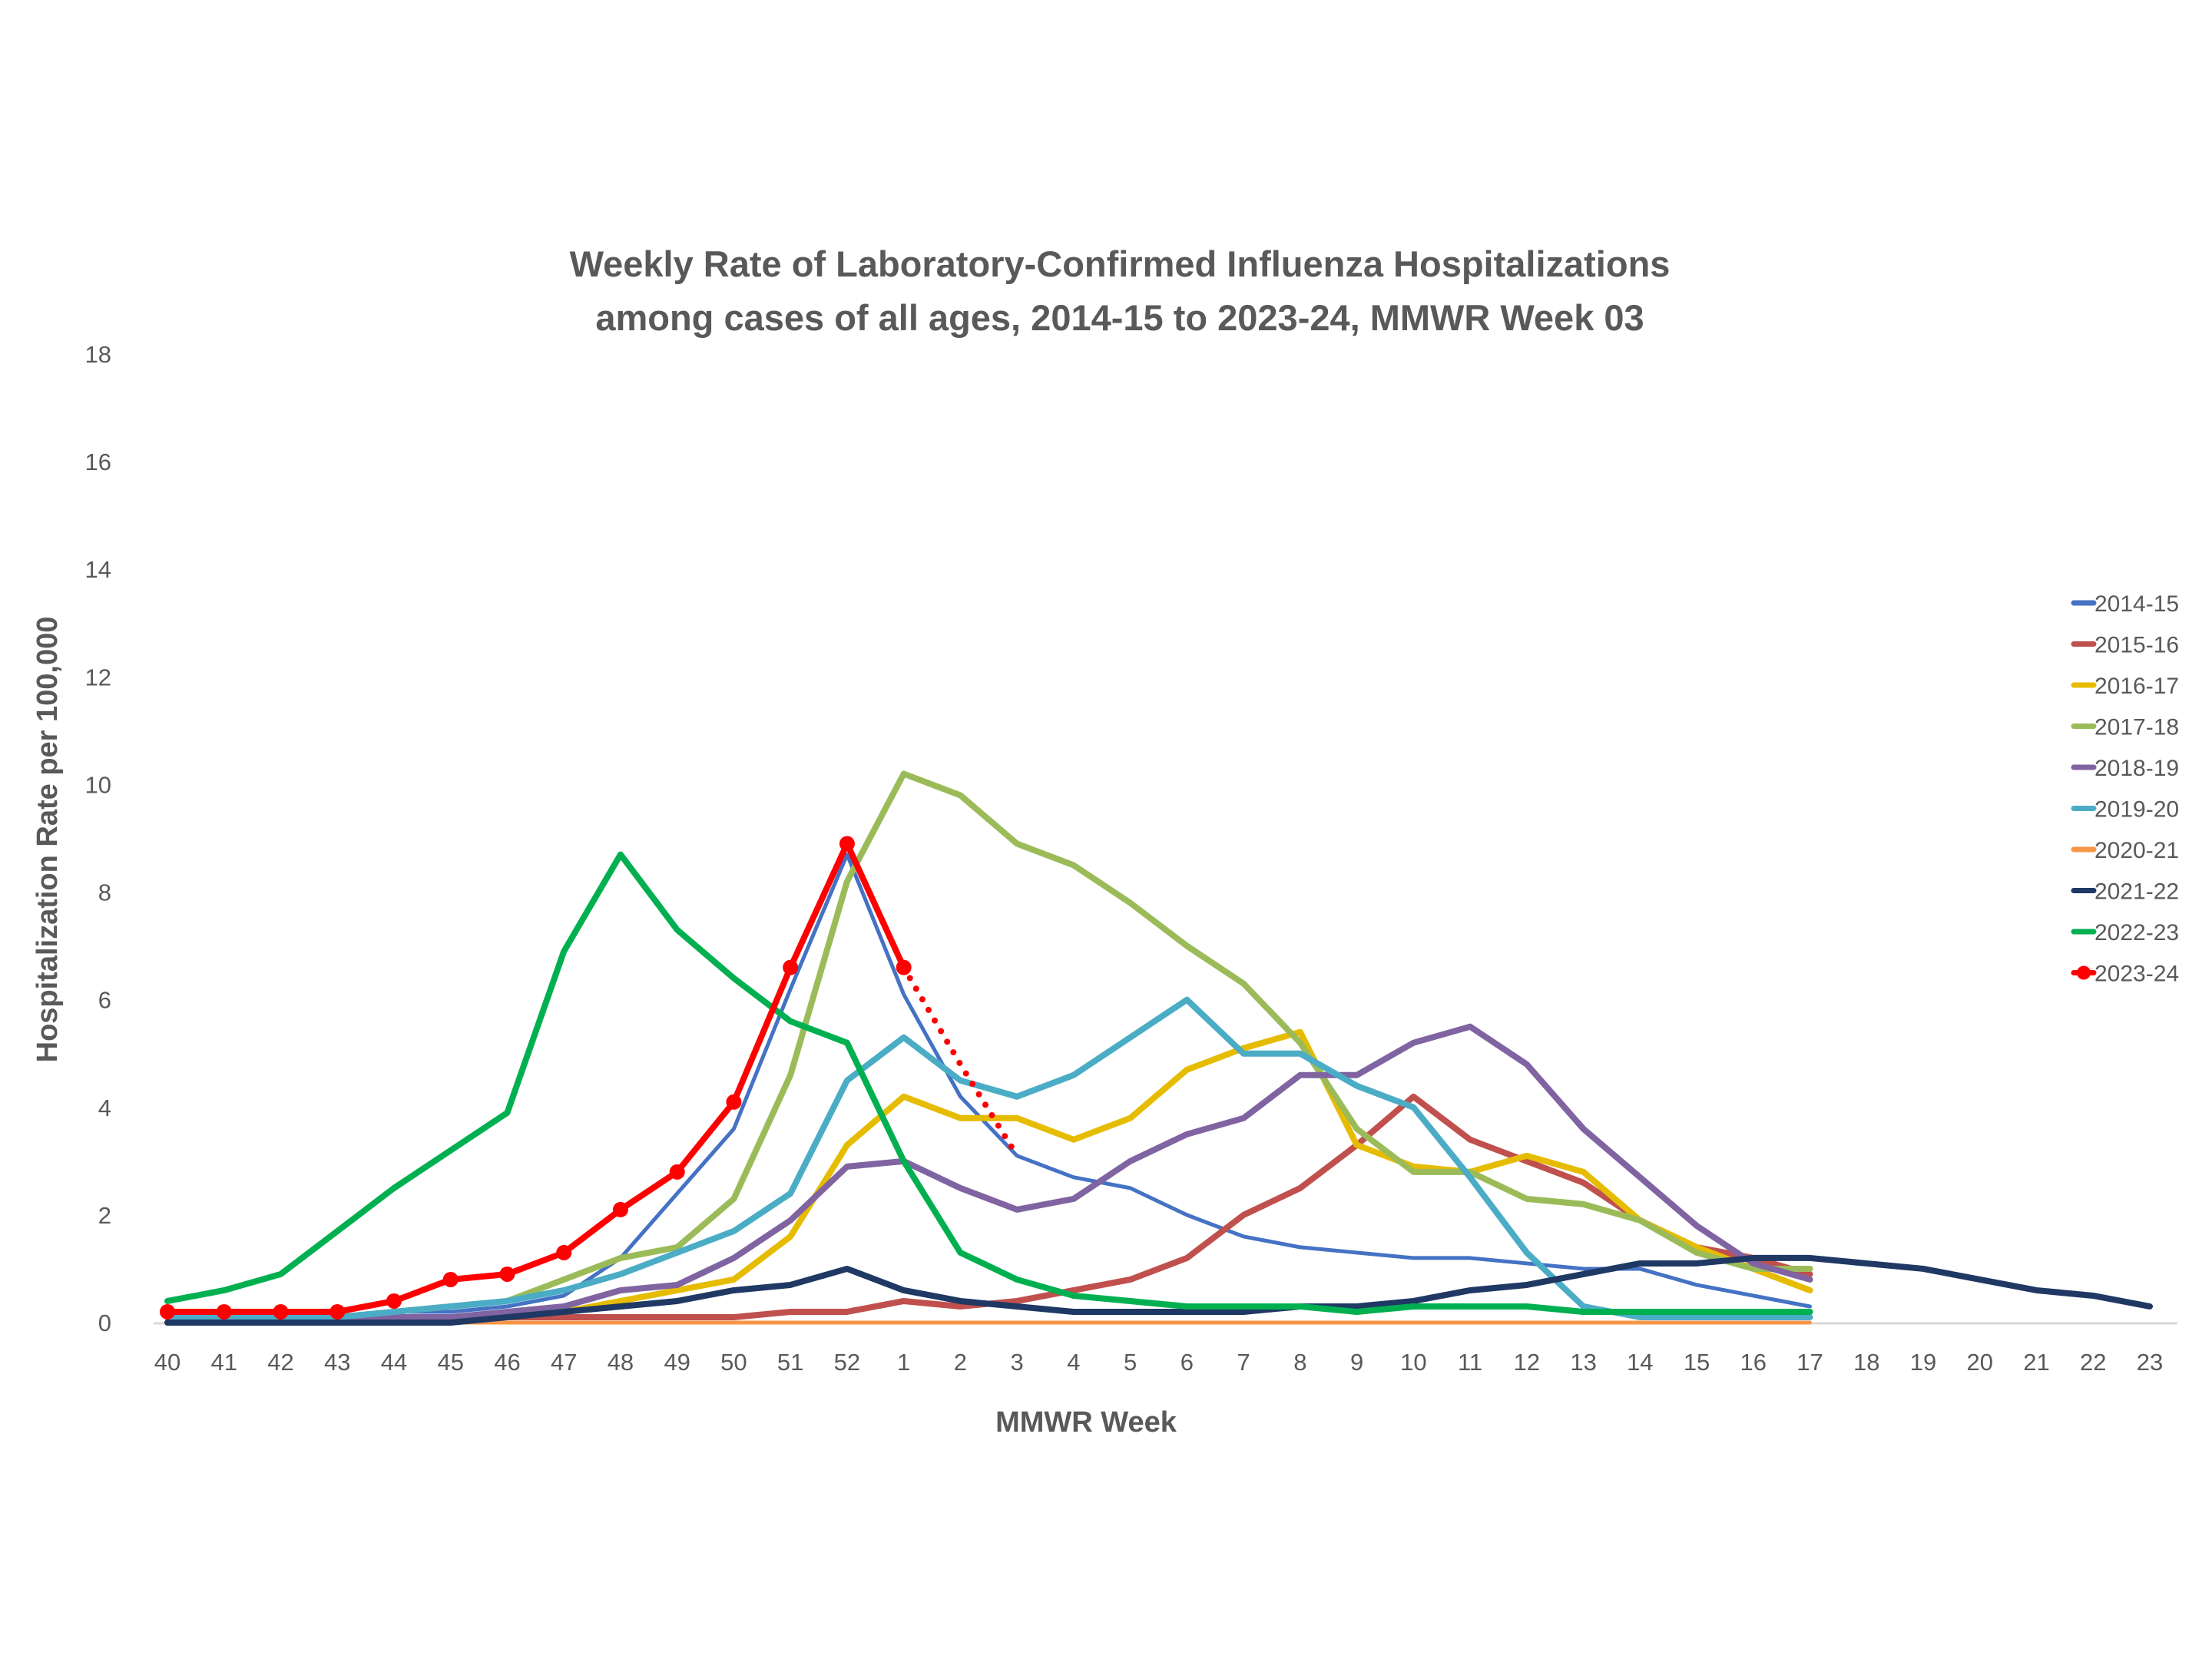  I want to click on legend-label: 2018-19, so click(2136, 768).